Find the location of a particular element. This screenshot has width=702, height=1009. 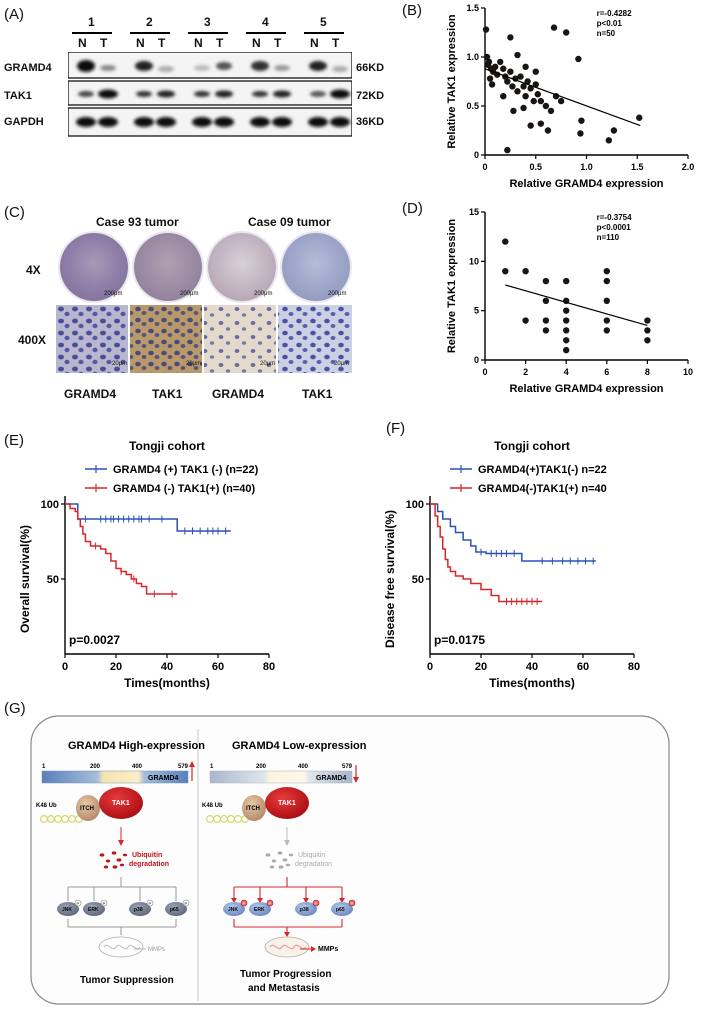

kinase-label: ERK is located at coordinates (93, 910).